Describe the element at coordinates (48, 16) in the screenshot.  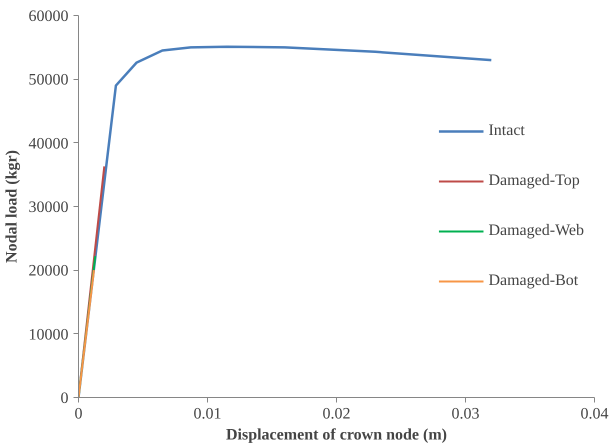
I see `y-tick-label: 60000` at that location.